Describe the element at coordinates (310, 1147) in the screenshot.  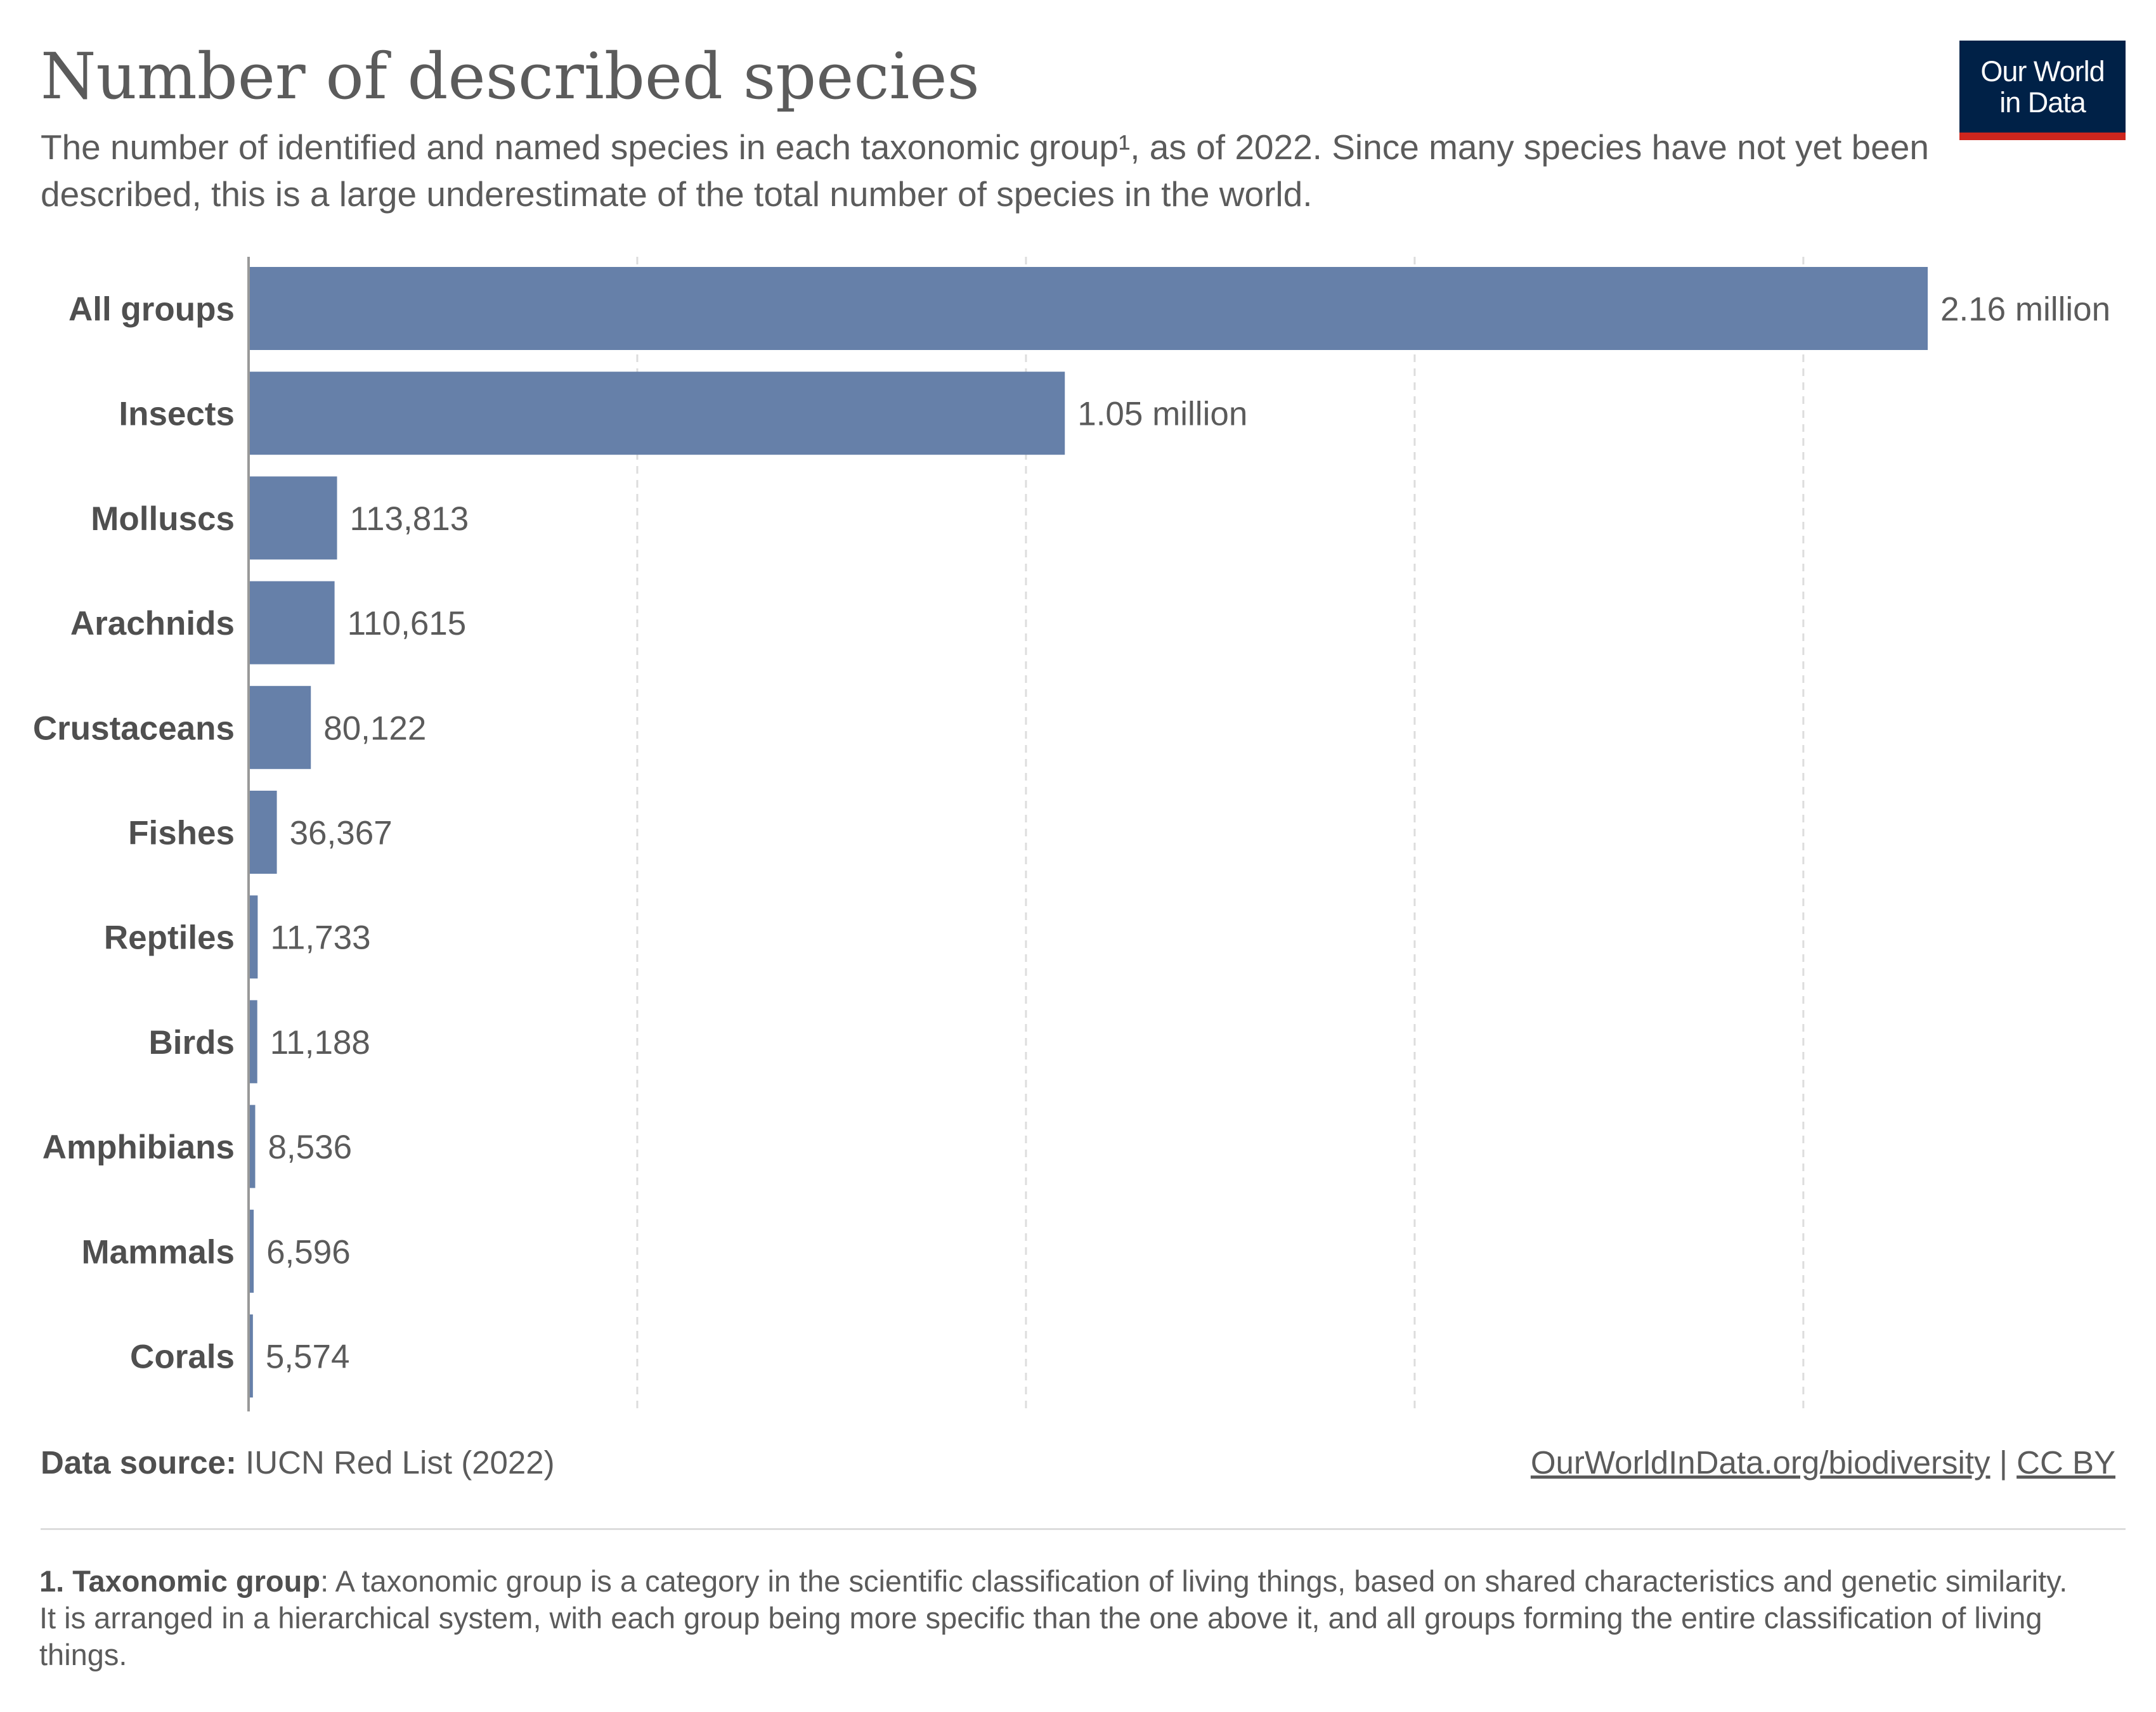
I see `value-label-amphibians: 8,536` at that location.